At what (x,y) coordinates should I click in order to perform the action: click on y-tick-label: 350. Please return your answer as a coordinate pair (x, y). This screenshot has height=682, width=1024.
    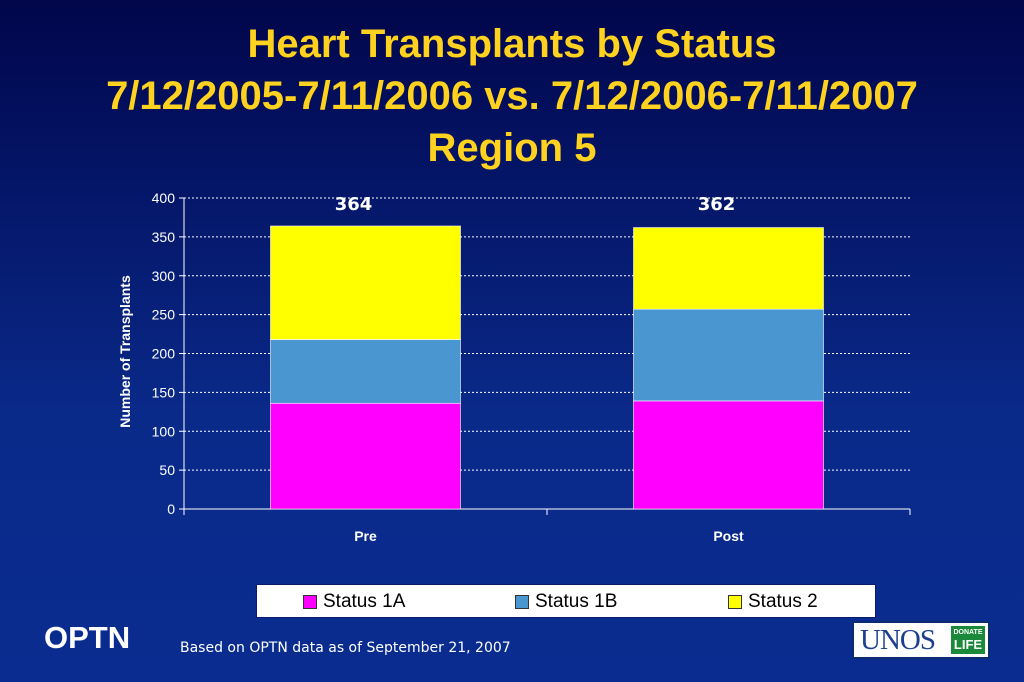
    Looking at the image, I should click on (164, 237).